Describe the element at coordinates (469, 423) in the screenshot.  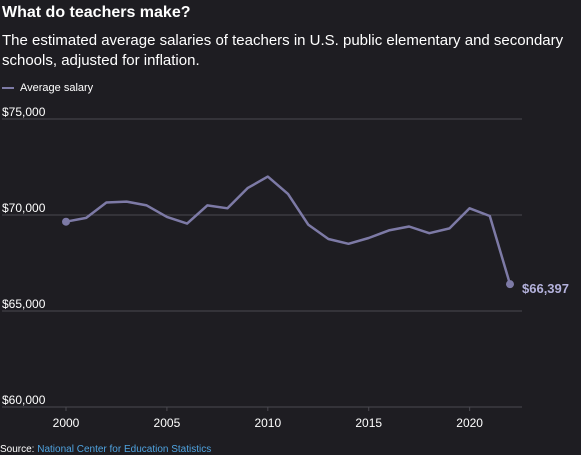
I see `x-tick-label: 2020` at that location.